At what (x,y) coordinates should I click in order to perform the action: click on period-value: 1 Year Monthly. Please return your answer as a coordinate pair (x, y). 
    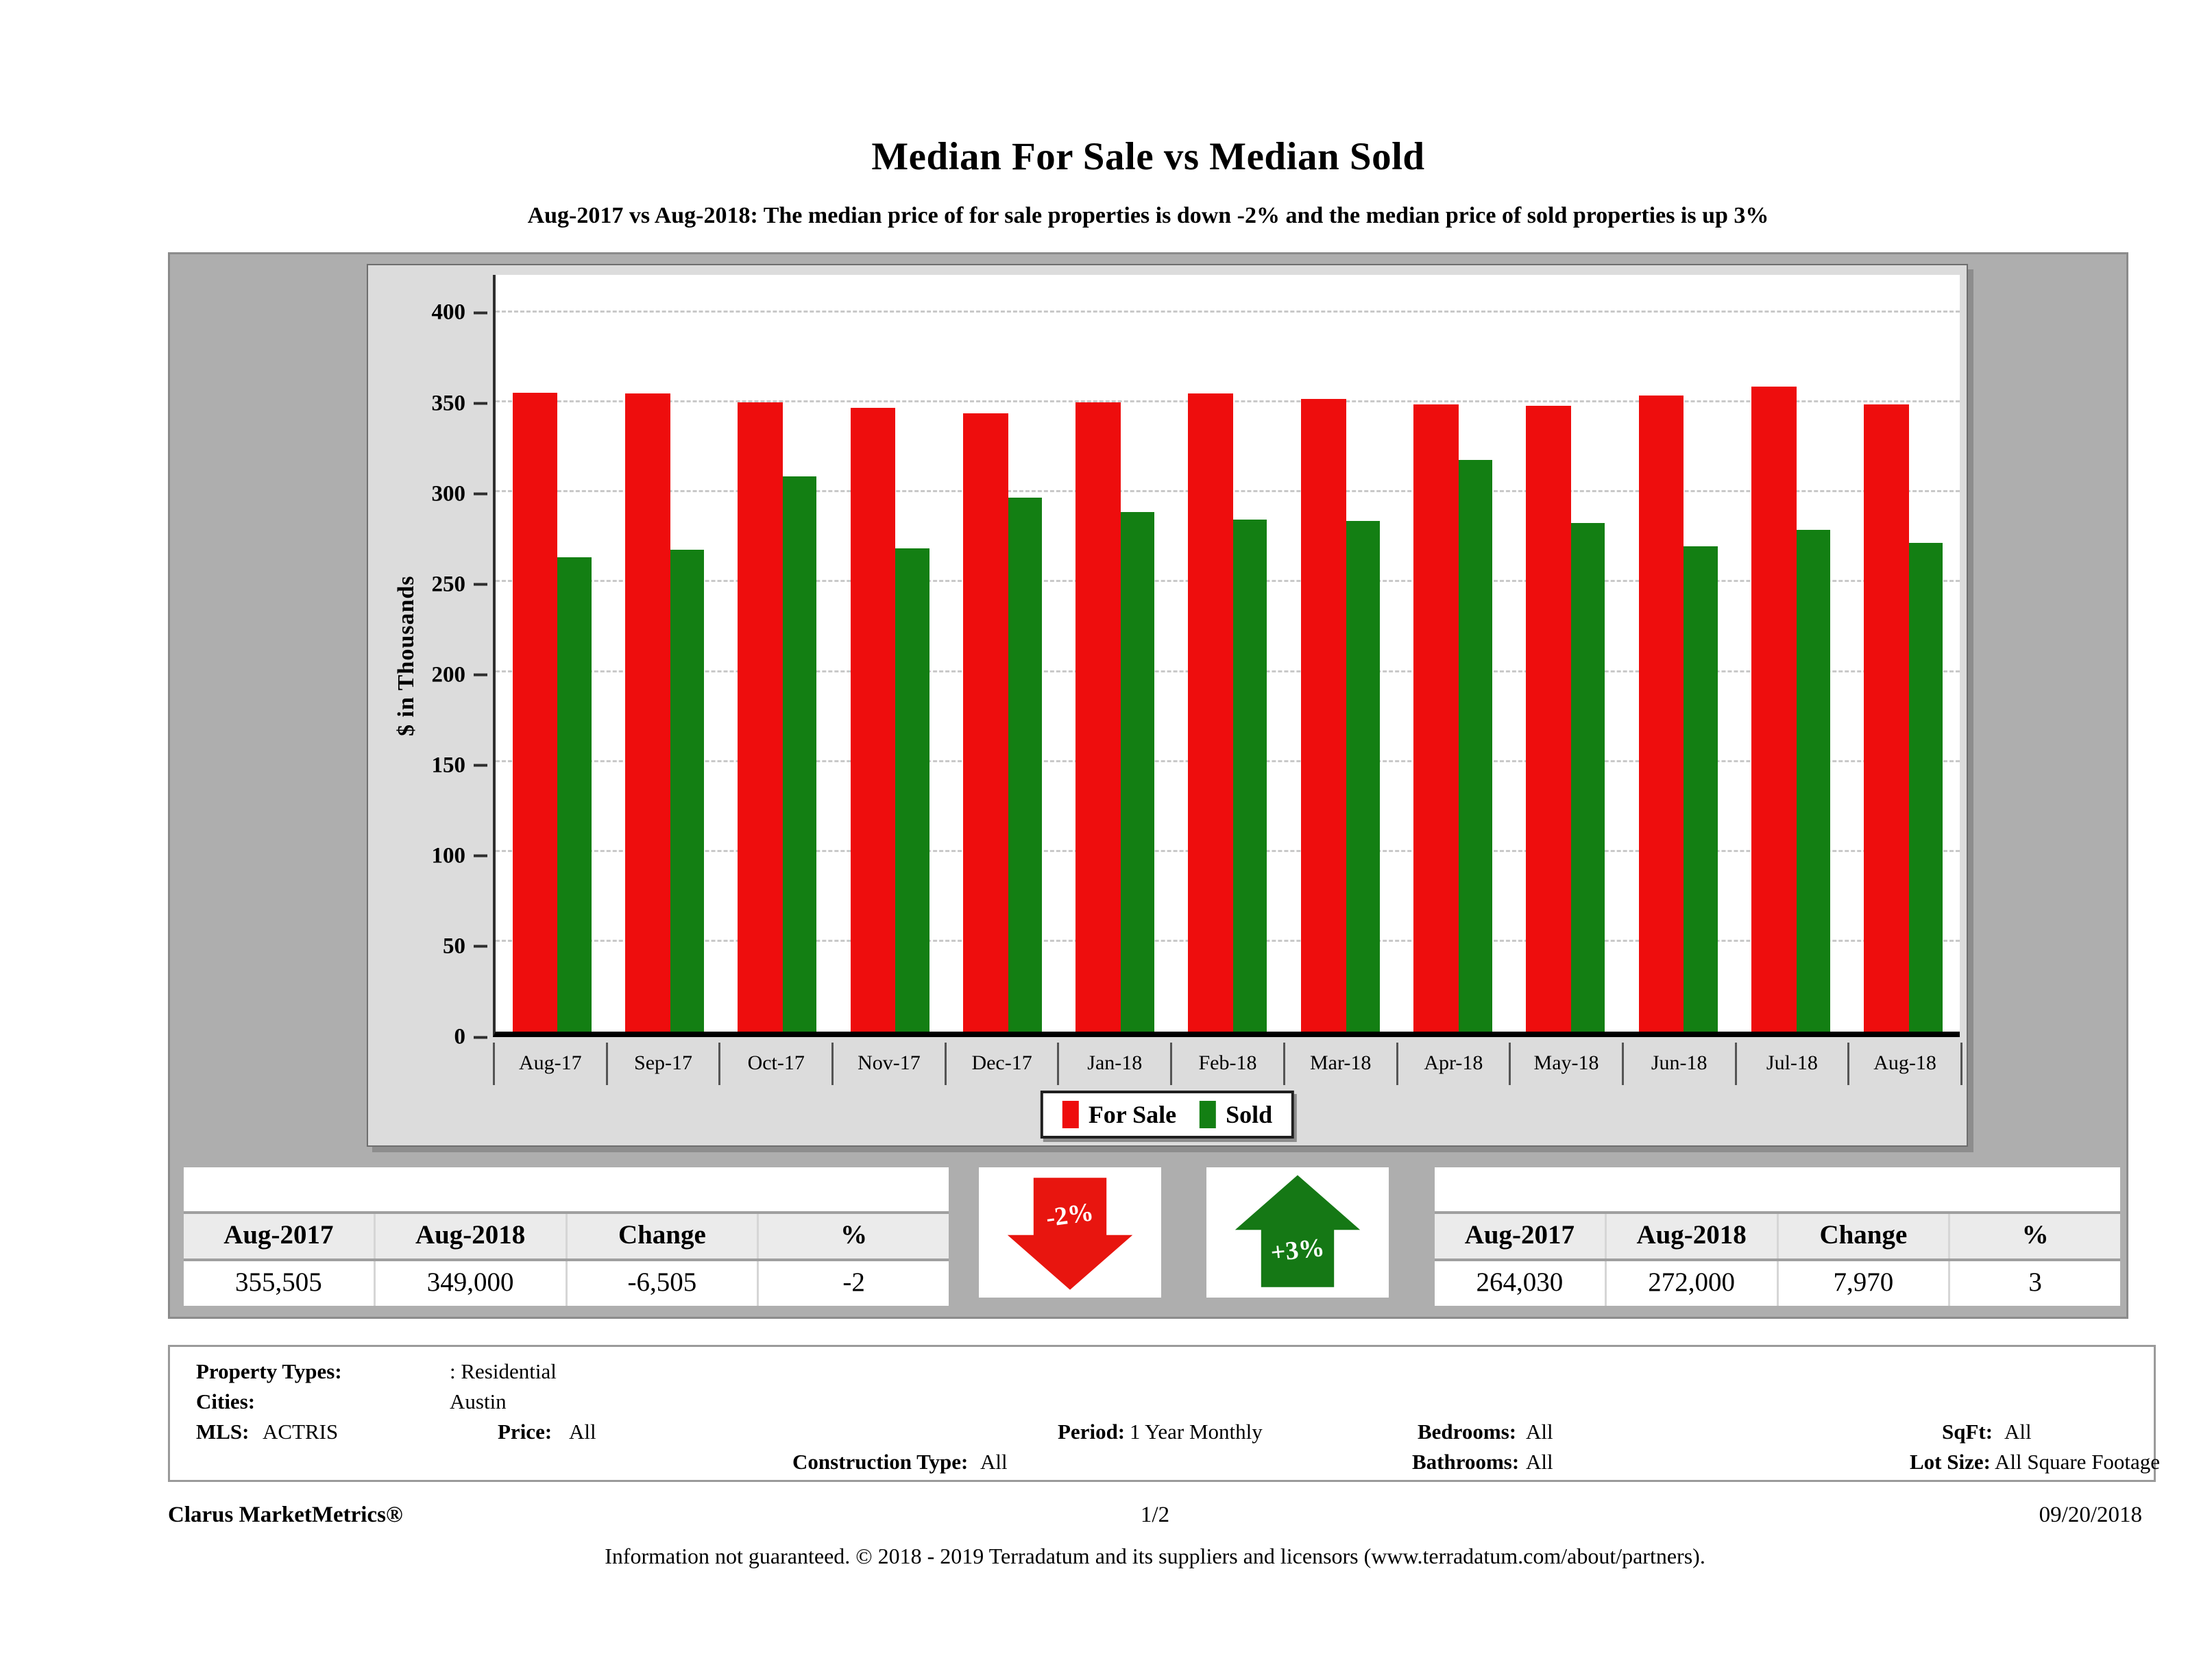
    Looking at the image, I should click on (1196, 1432).